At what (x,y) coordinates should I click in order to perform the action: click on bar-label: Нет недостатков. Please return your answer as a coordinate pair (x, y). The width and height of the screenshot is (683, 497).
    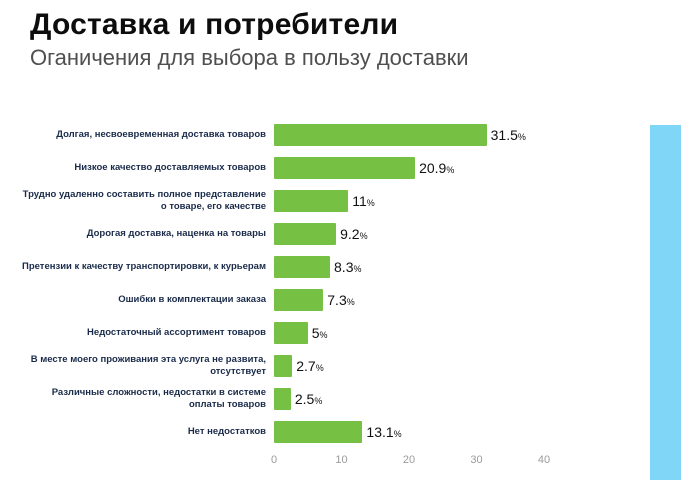
    Looking at the image, I should click on (226, 431).